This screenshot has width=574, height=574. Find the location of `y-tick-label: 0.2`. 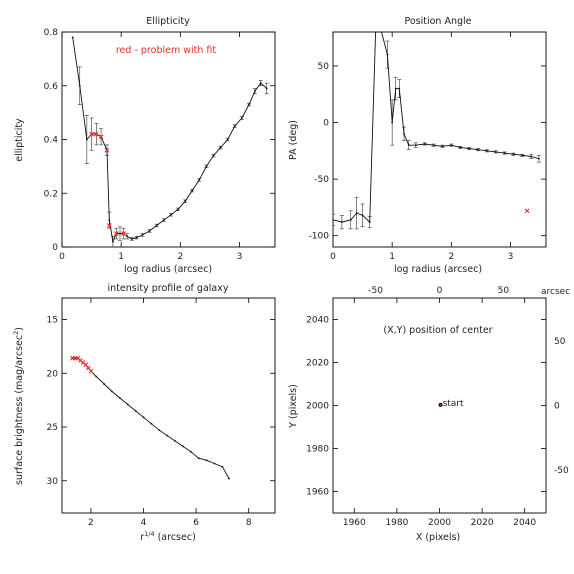

y-tick-label: 0.2 is located at coordinates (51, 194).